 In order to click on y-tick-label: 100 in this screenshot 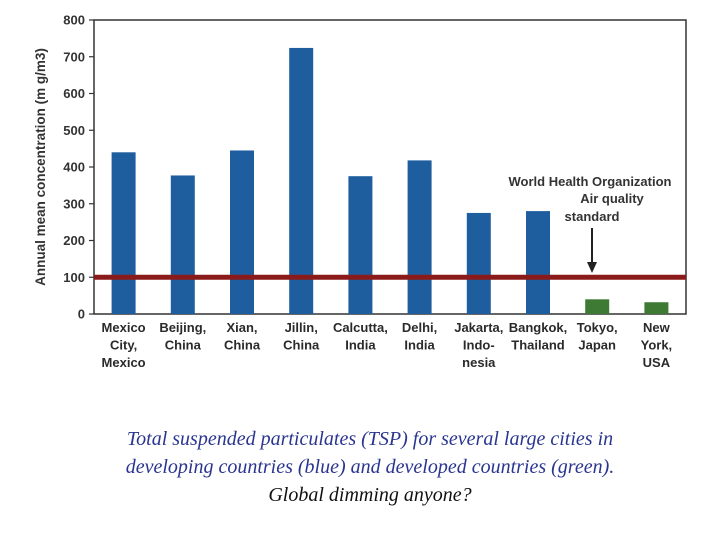, I will do `click(74, 277)`.